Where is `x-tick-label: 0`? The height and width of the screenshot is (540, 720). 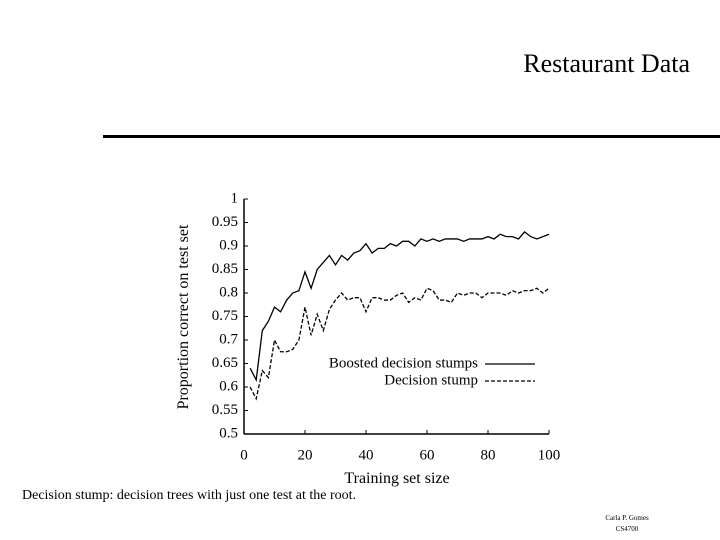
x-tick-label: 0 is located at coordinates (244, 455).